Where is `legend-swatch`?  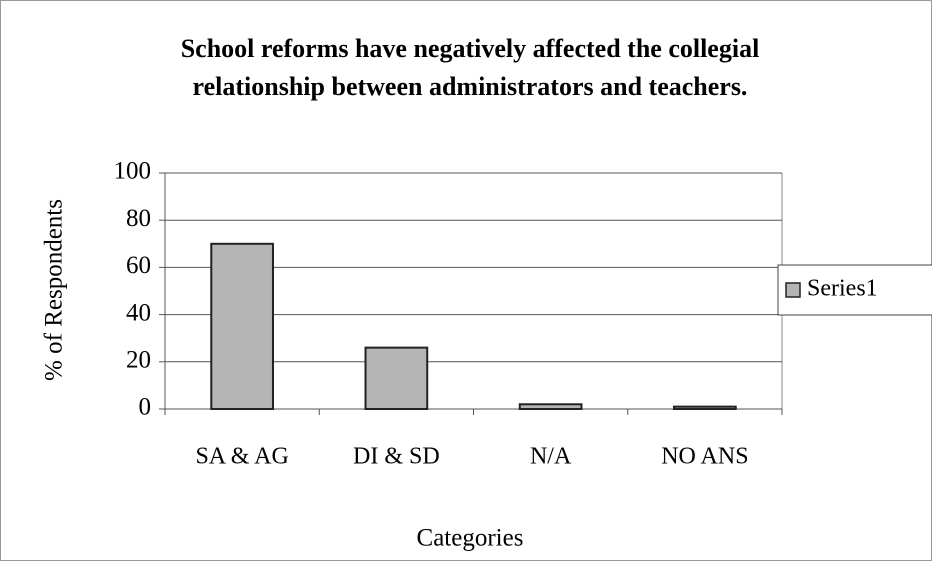
legend-swatch is located at coordinates (793, 290).